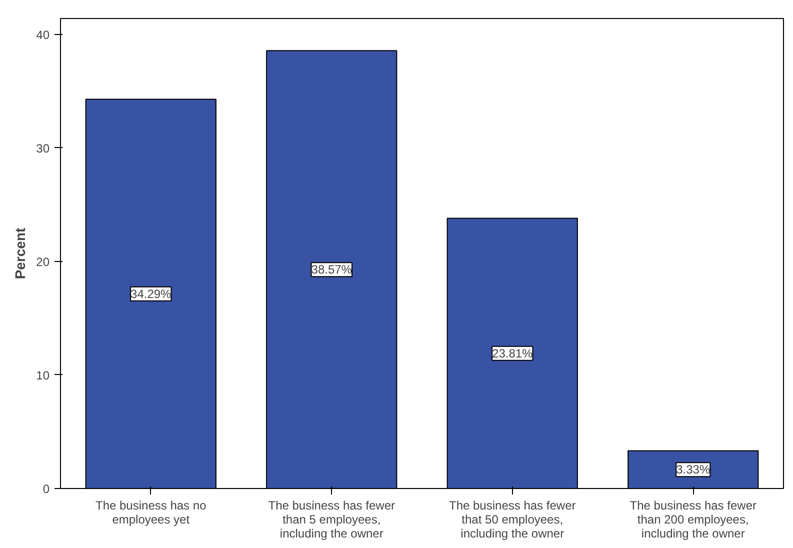 The width and height of the screenshot is (793, 548). What do you see at coordinates (43, 35) in the screenshot?
I see `y-tick-label: 40` at bounding box center [43, 35].